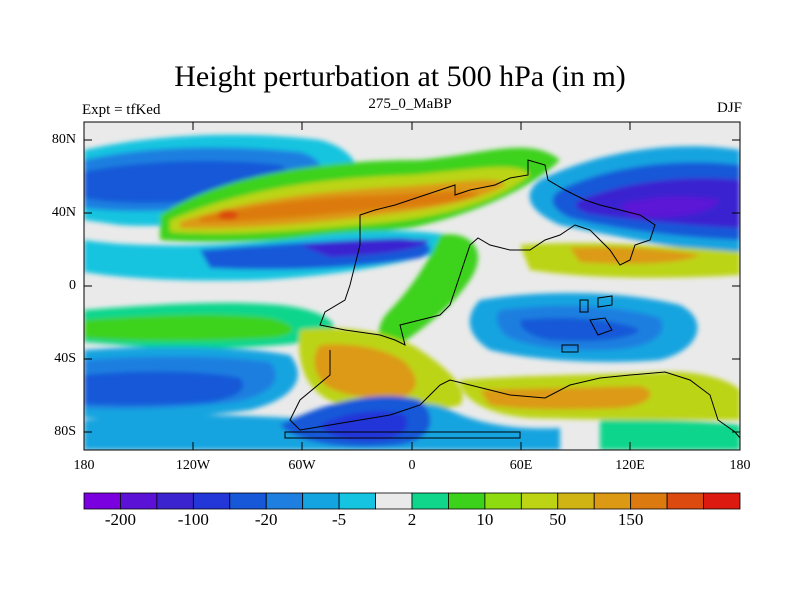 The width and height of the screenshot is (800, 600). What do you see at coordinates (65, 431) in the screenshot?
I see `y-tick-label: 80S` at bounding box center [65, 431].